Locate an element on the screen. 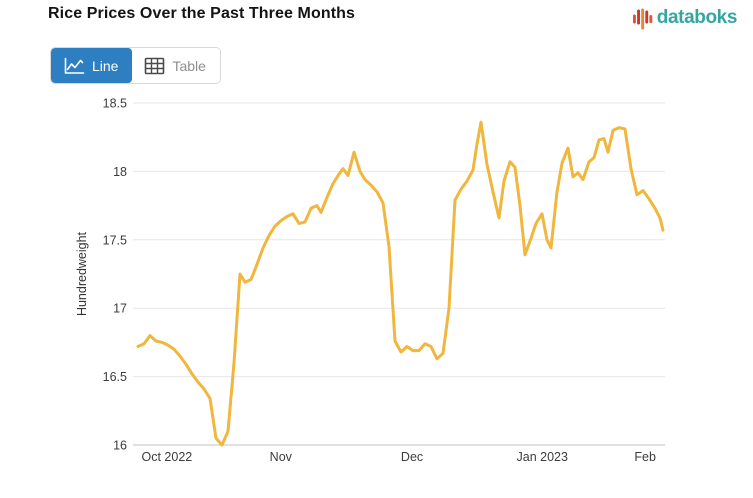  y-tick-label: 18 is located at coordinates (120, 172).